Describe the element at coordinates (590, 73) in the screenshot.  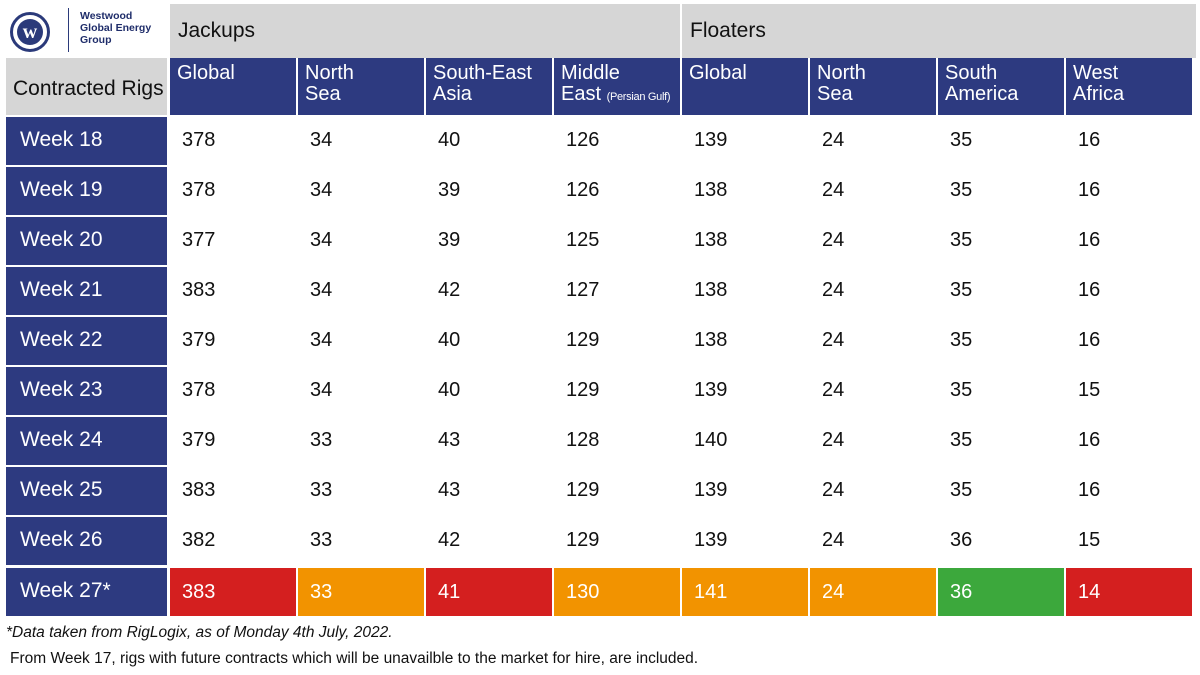
I see `column-header-text: Middle` at that location.